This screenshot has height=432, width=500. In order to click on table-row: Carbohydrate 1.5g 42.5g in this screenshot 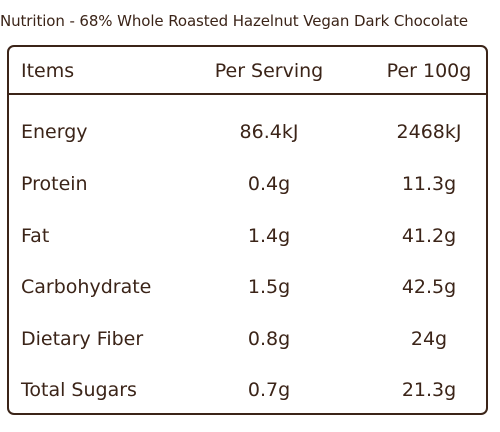, I will do `click(247, 290)`.